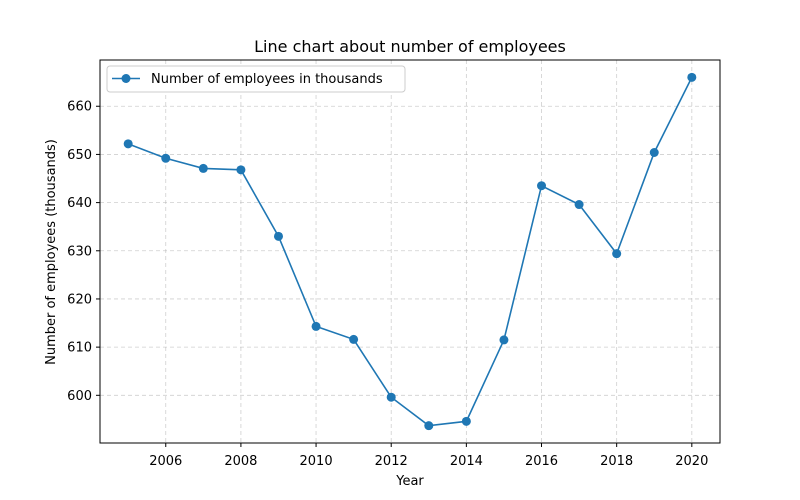 The image size is (800, 500). Describe the element at coordinates (165, 461) in the screenshot. I see `x-tick-label: 2006` at that location.